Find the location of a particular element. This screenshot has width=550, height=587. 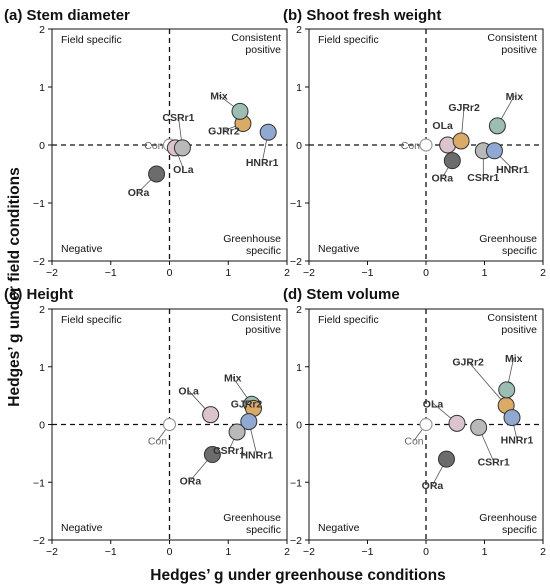

panel-title: (b) Shoot fresh weight is located at coordinates (362, 15).